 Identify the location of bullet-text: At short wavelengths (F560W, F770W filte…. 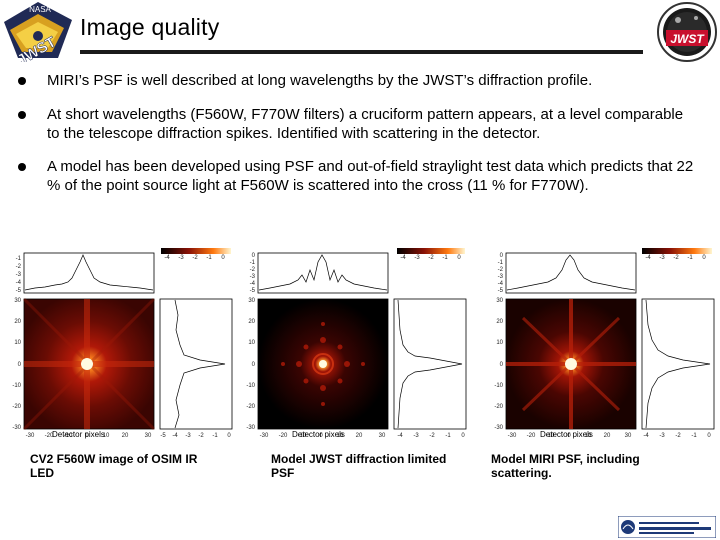
(365, 124).